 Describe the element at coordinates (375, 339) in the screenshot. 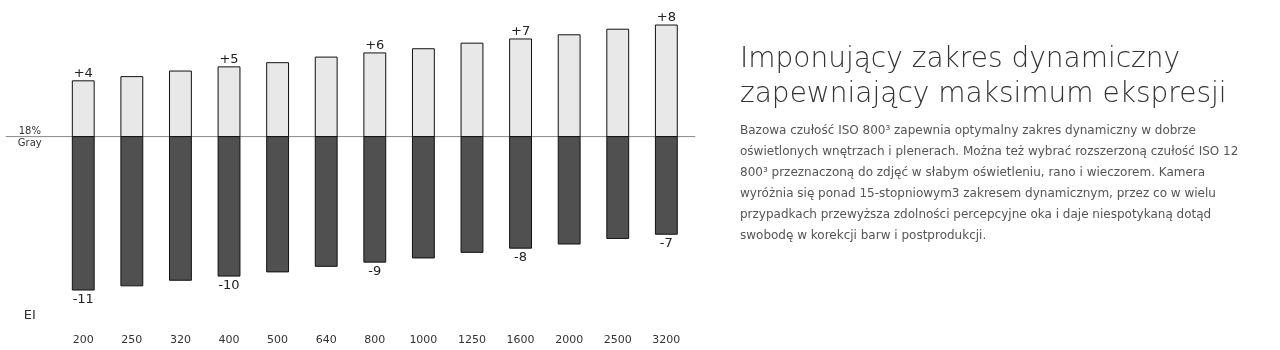

I see `x-tick-label: 800` at that location.